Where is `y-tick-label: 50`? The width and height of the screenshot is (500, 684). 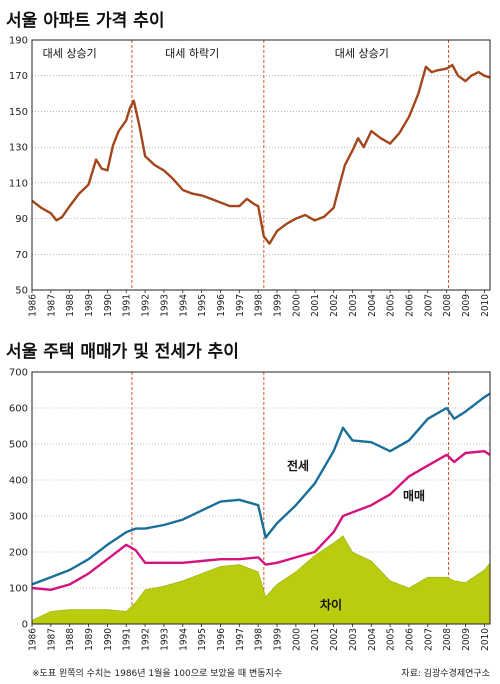 y-tick-label: 50 is located at coordinates (21, 291).